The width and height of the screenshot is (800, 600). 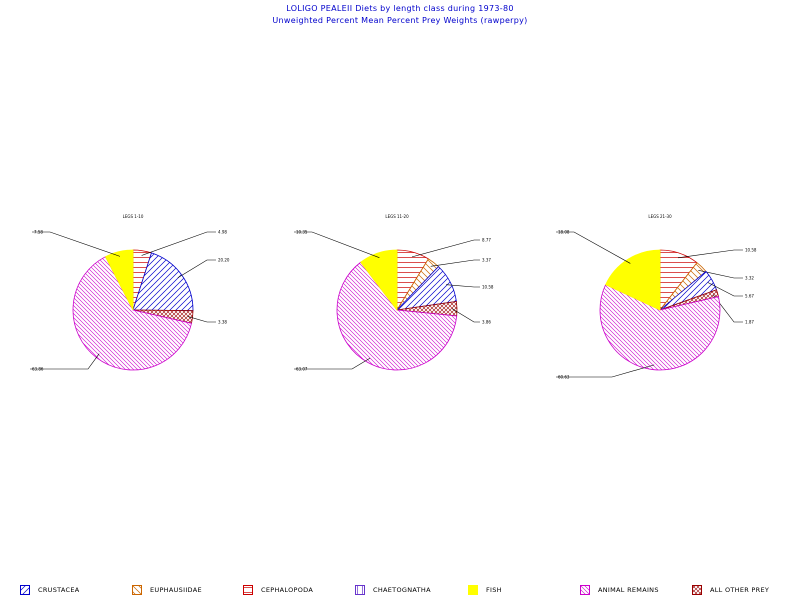 I want to click on data-label: 63.07, so click(x=302, y=369).